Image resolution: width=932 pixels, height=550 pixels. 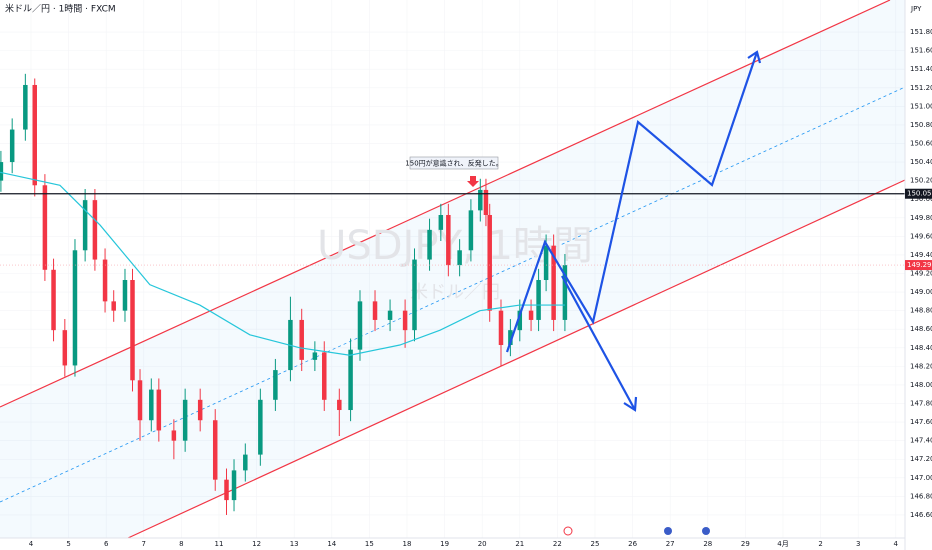 What do you see at coordinates (921, 125) in the screenshot?
I see `y-tick-label: 150.800` at bounding box center [921, 125].